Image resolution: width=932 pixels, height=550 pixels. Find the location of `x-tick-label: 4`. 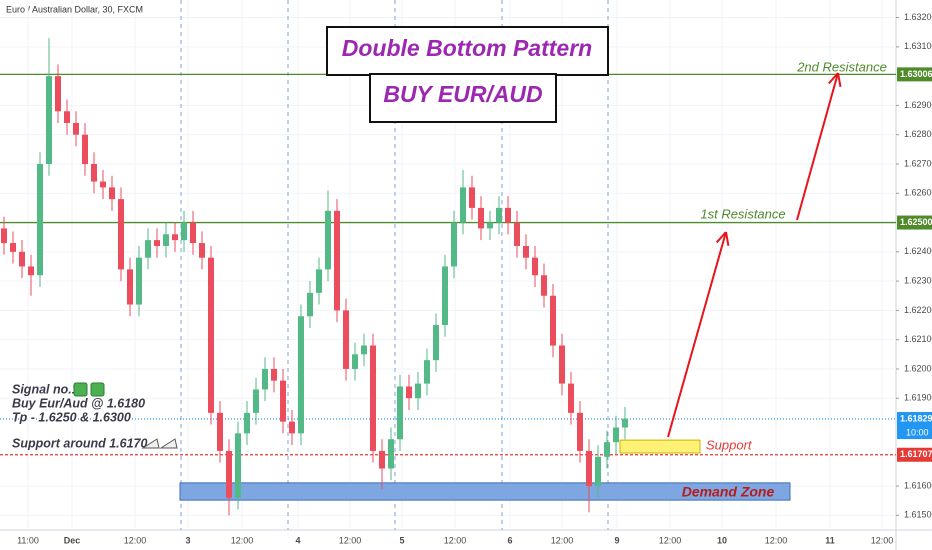

x-tick-label: 4 is located at coordinates (297, 540).